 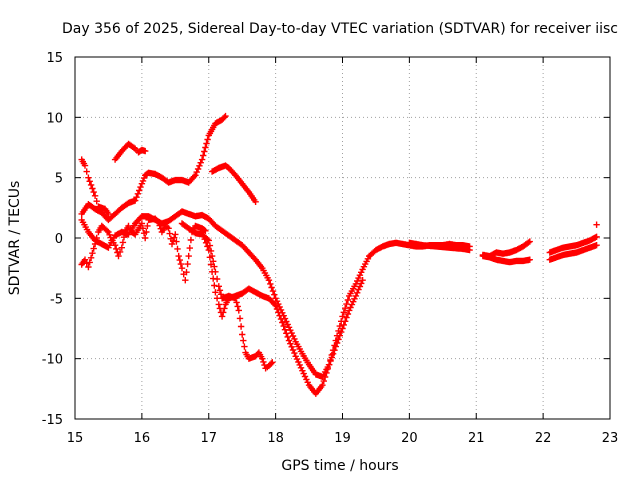 I want to click on y-tick-label: 5, so click(x=59, y=179).